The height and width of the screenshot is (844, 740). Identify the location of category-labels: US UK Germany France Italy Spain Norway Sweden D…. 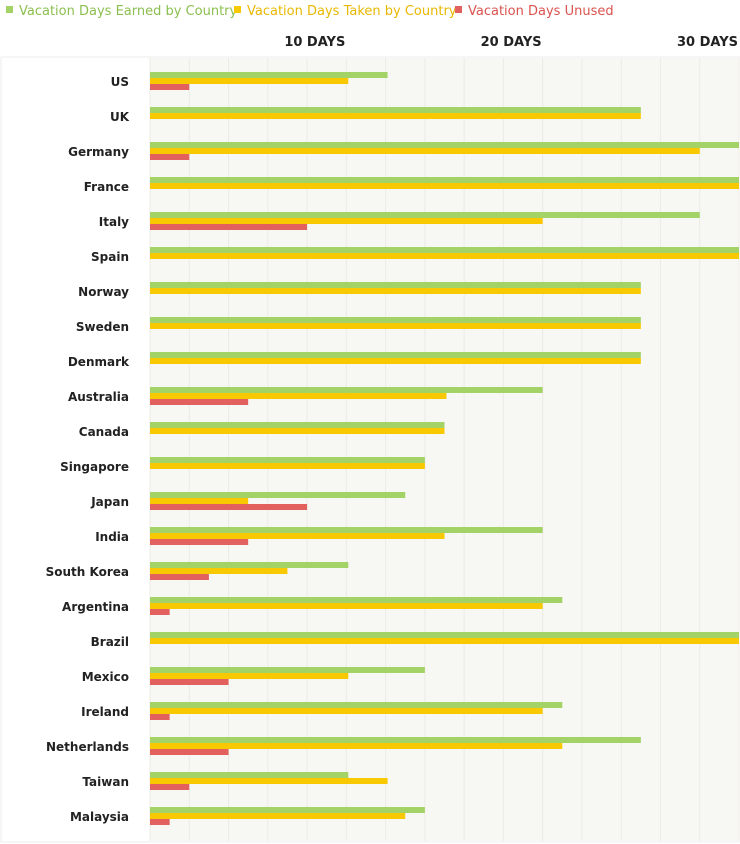
(88, 449).